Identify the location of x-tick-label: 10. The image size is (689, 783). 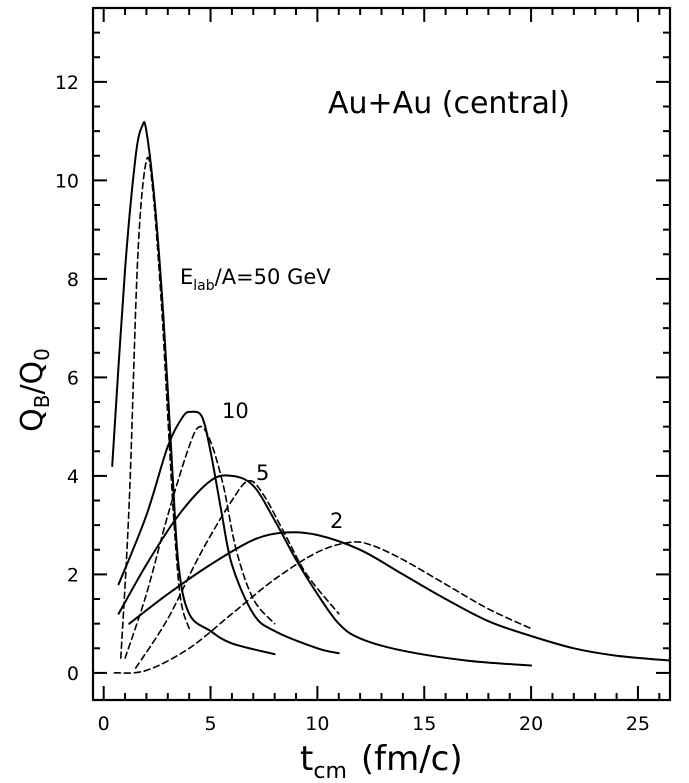
(317, 724).